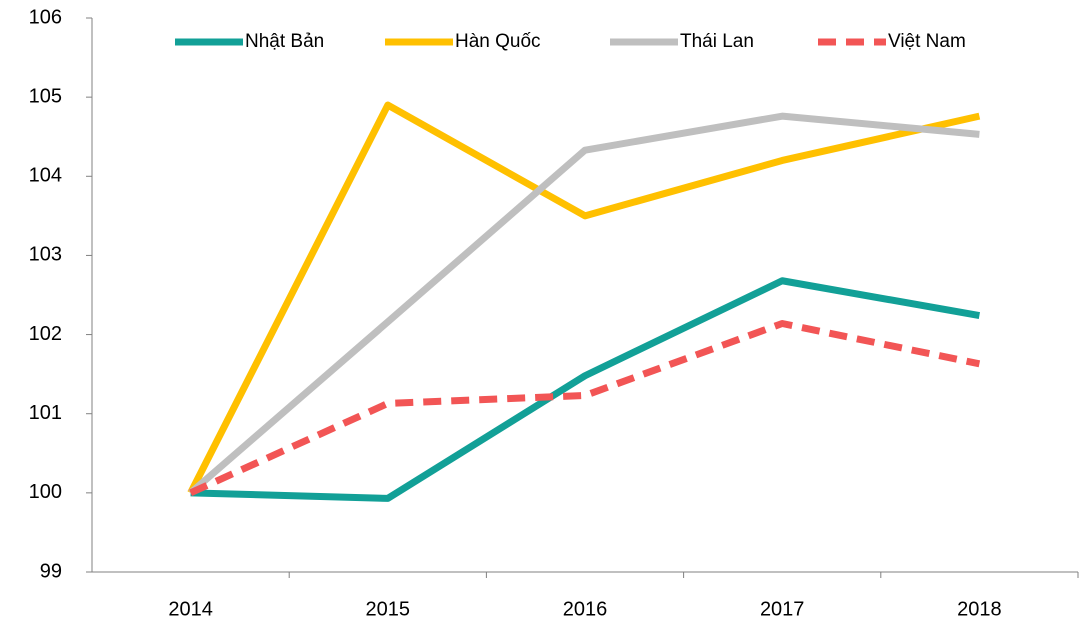 The image size is (1086, 623). Describe the element at coordinates (284, 41) in the screenshot. I see `legend-label: Nhật Bản` at that location.